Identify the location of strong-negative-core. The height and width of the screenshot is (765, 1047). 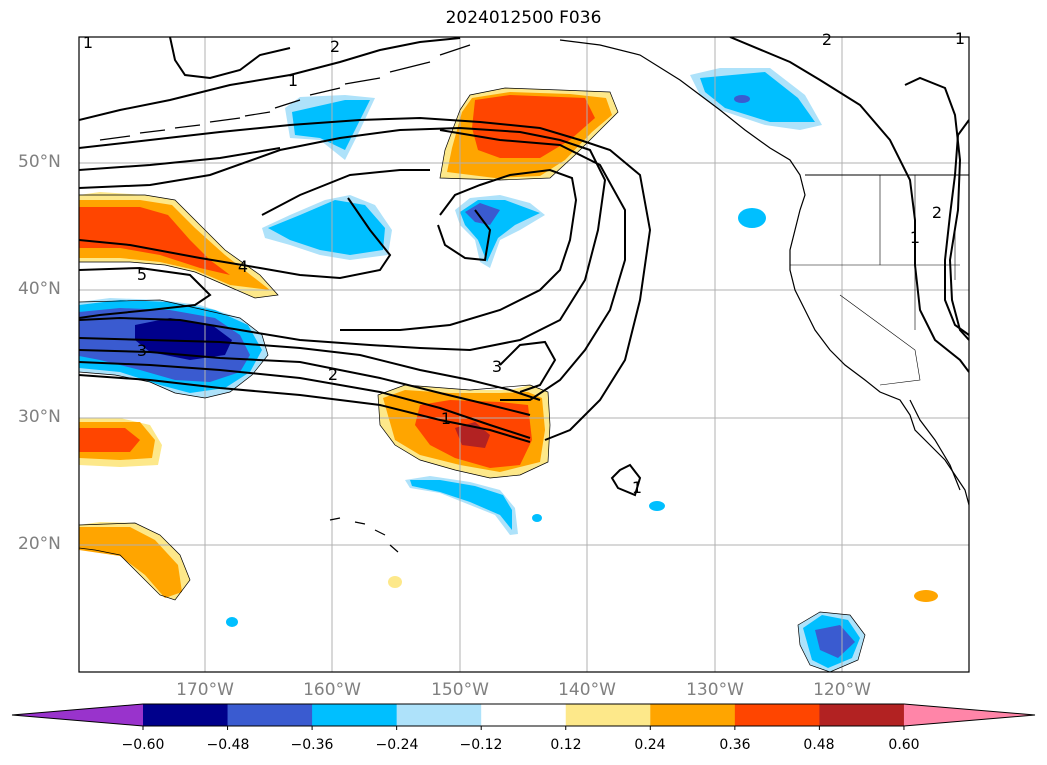
(183, 339).